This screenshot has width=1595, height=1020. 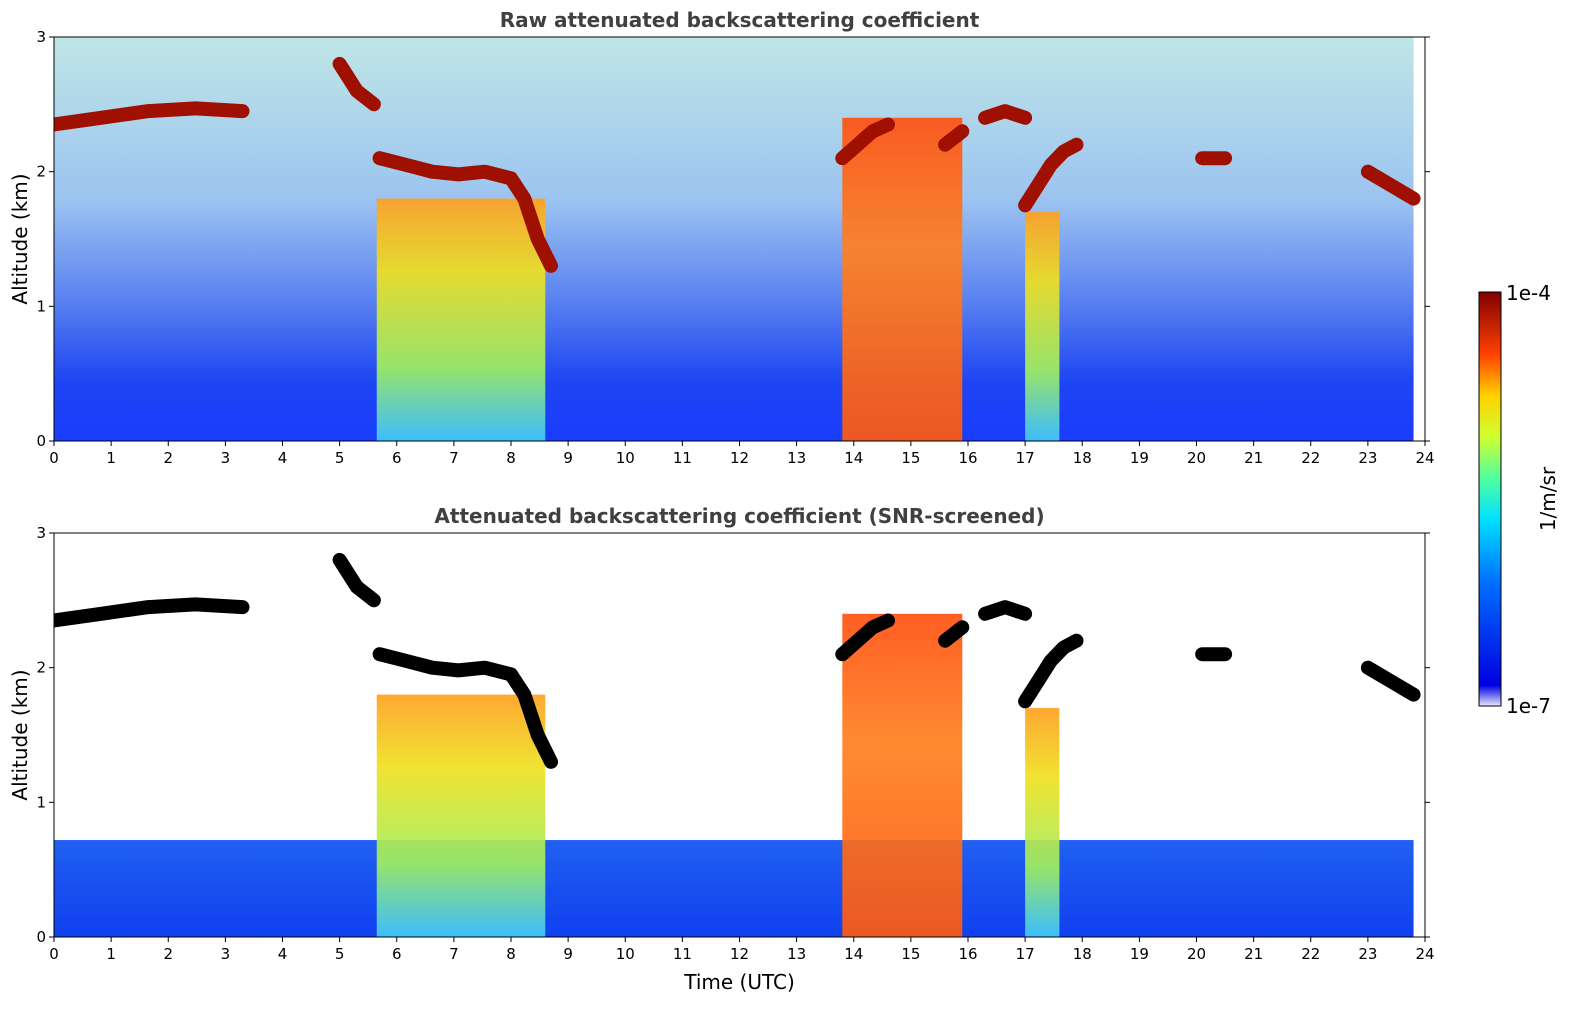 What do you see at coordinates (1528, 293) in the screenshot?
I see `colorbar-max-label: 1e-4` at bounding box center [1528, 293].